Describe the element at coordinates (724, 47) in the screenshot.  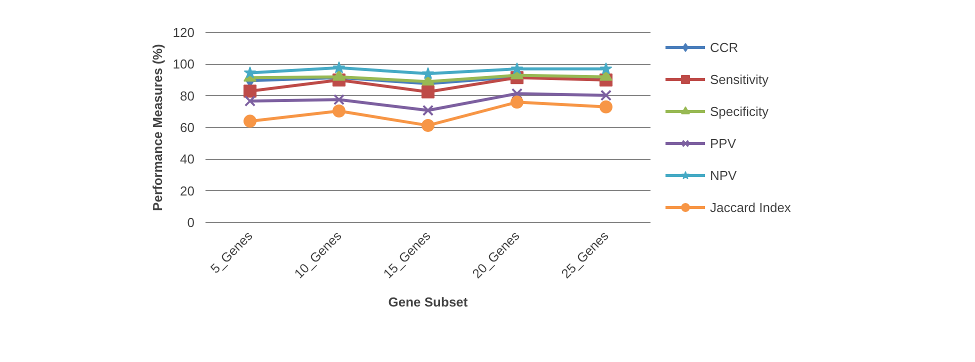
I see `legend-label: CCR` at that location.